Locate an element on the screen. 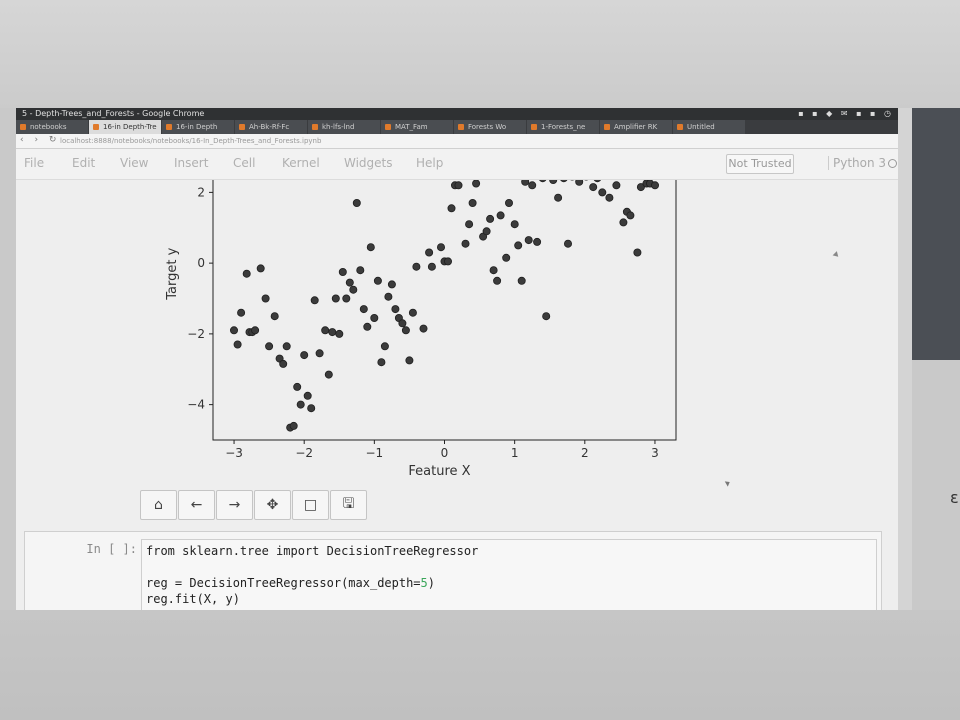  cell-prompt: In [ ]: is located at coordinates (111, 549).